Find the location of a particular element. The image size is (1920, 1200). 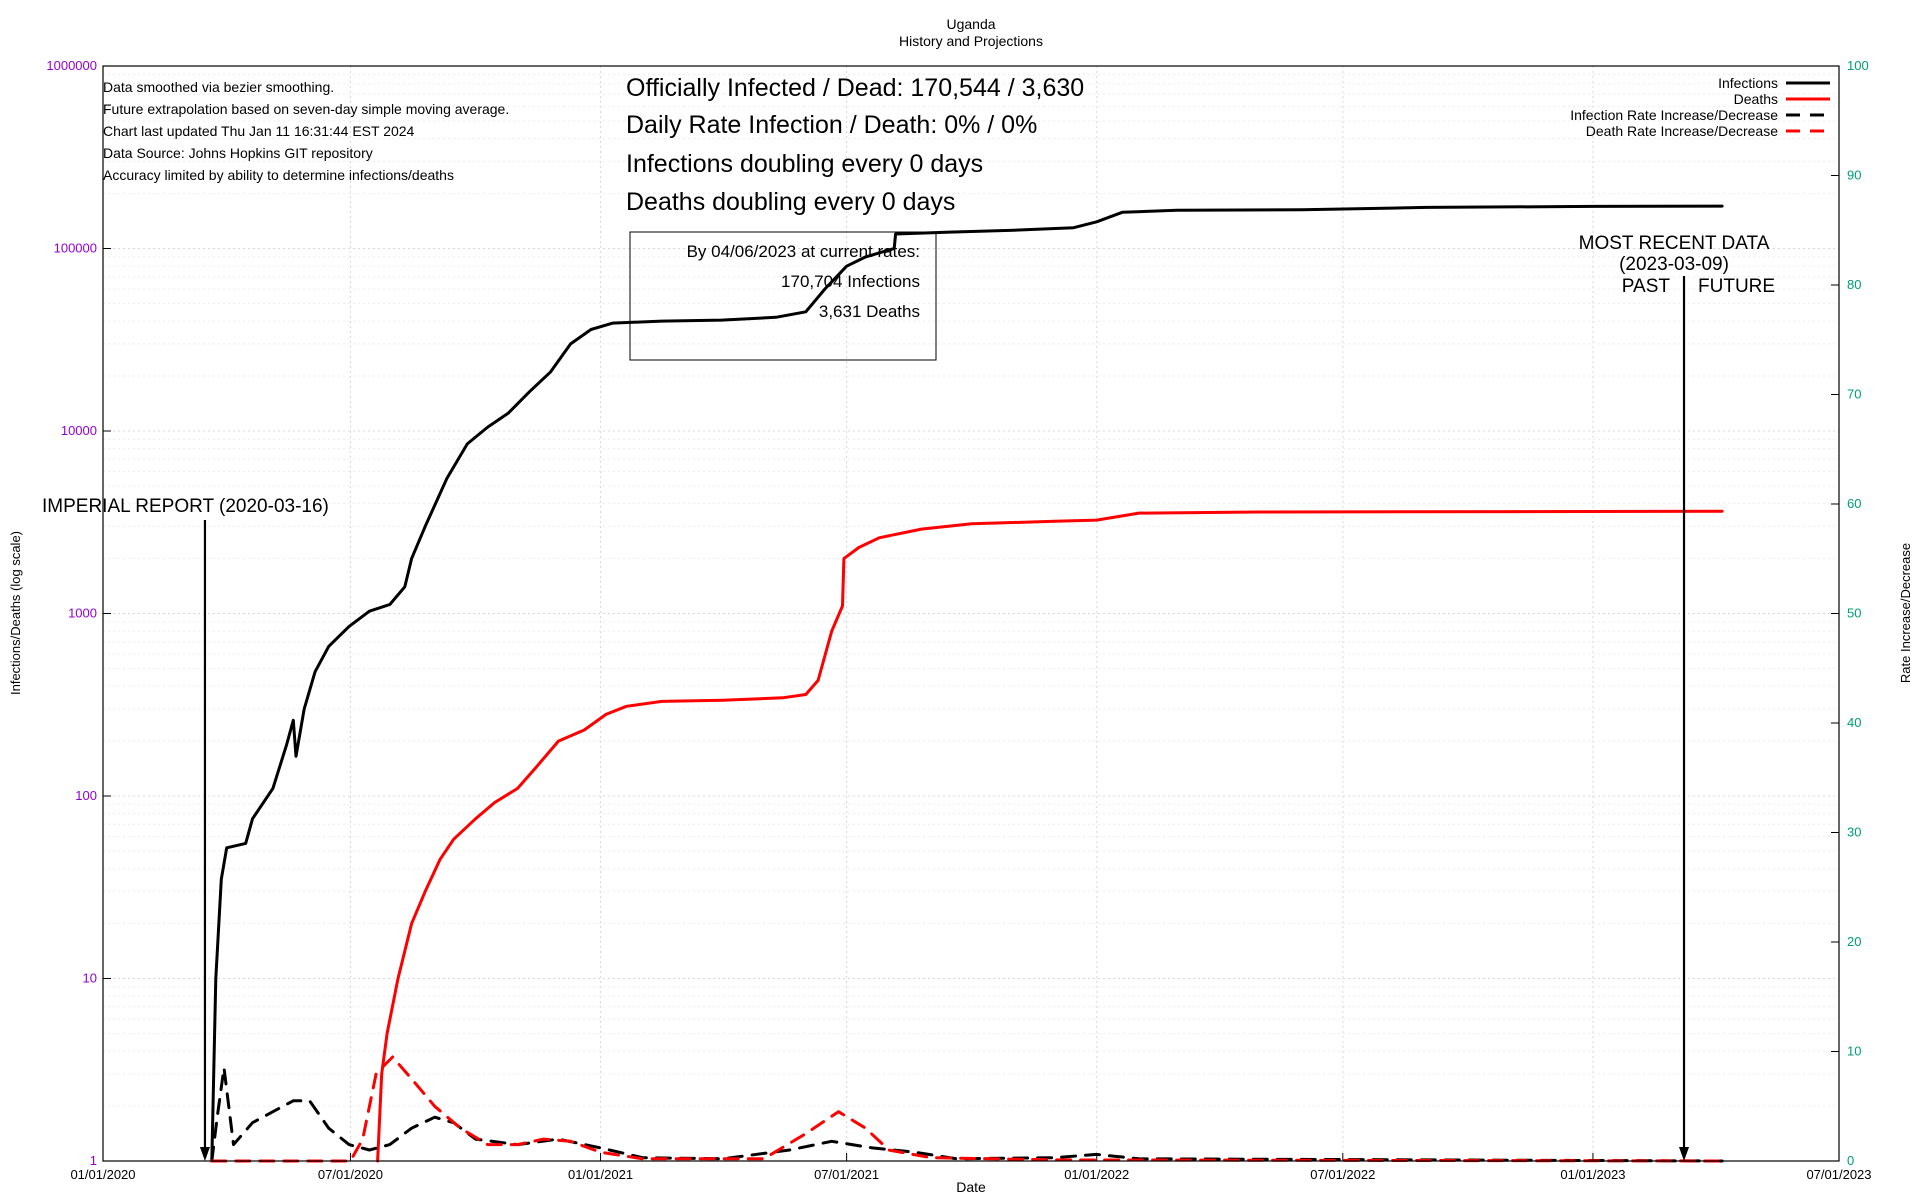

note-line: Data smoothed via bezier smoothing. is located at coordinates (218, 87).